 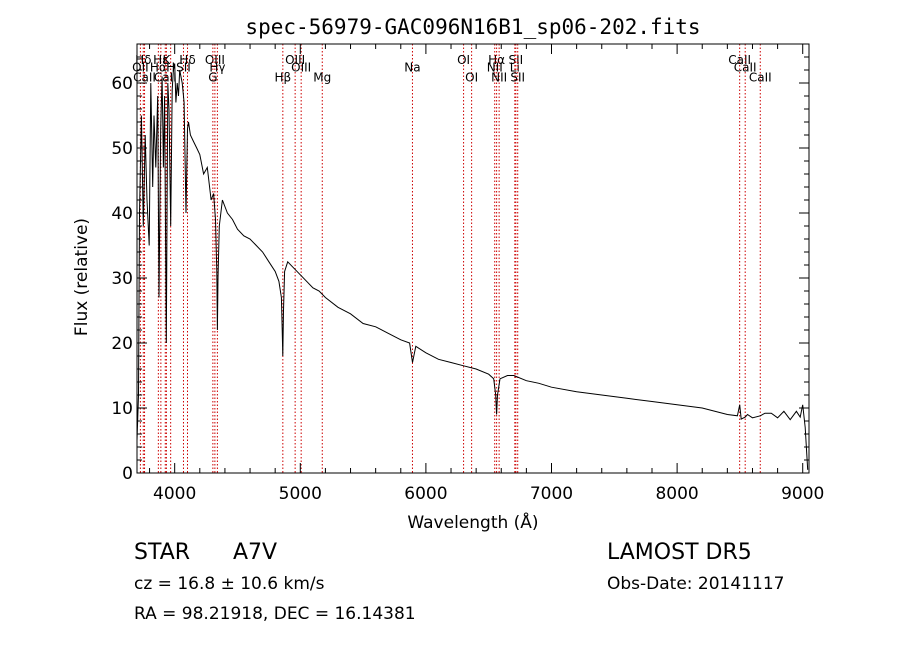 I want to click on y-tick-label-60: 60, so click(x=122, y=84).